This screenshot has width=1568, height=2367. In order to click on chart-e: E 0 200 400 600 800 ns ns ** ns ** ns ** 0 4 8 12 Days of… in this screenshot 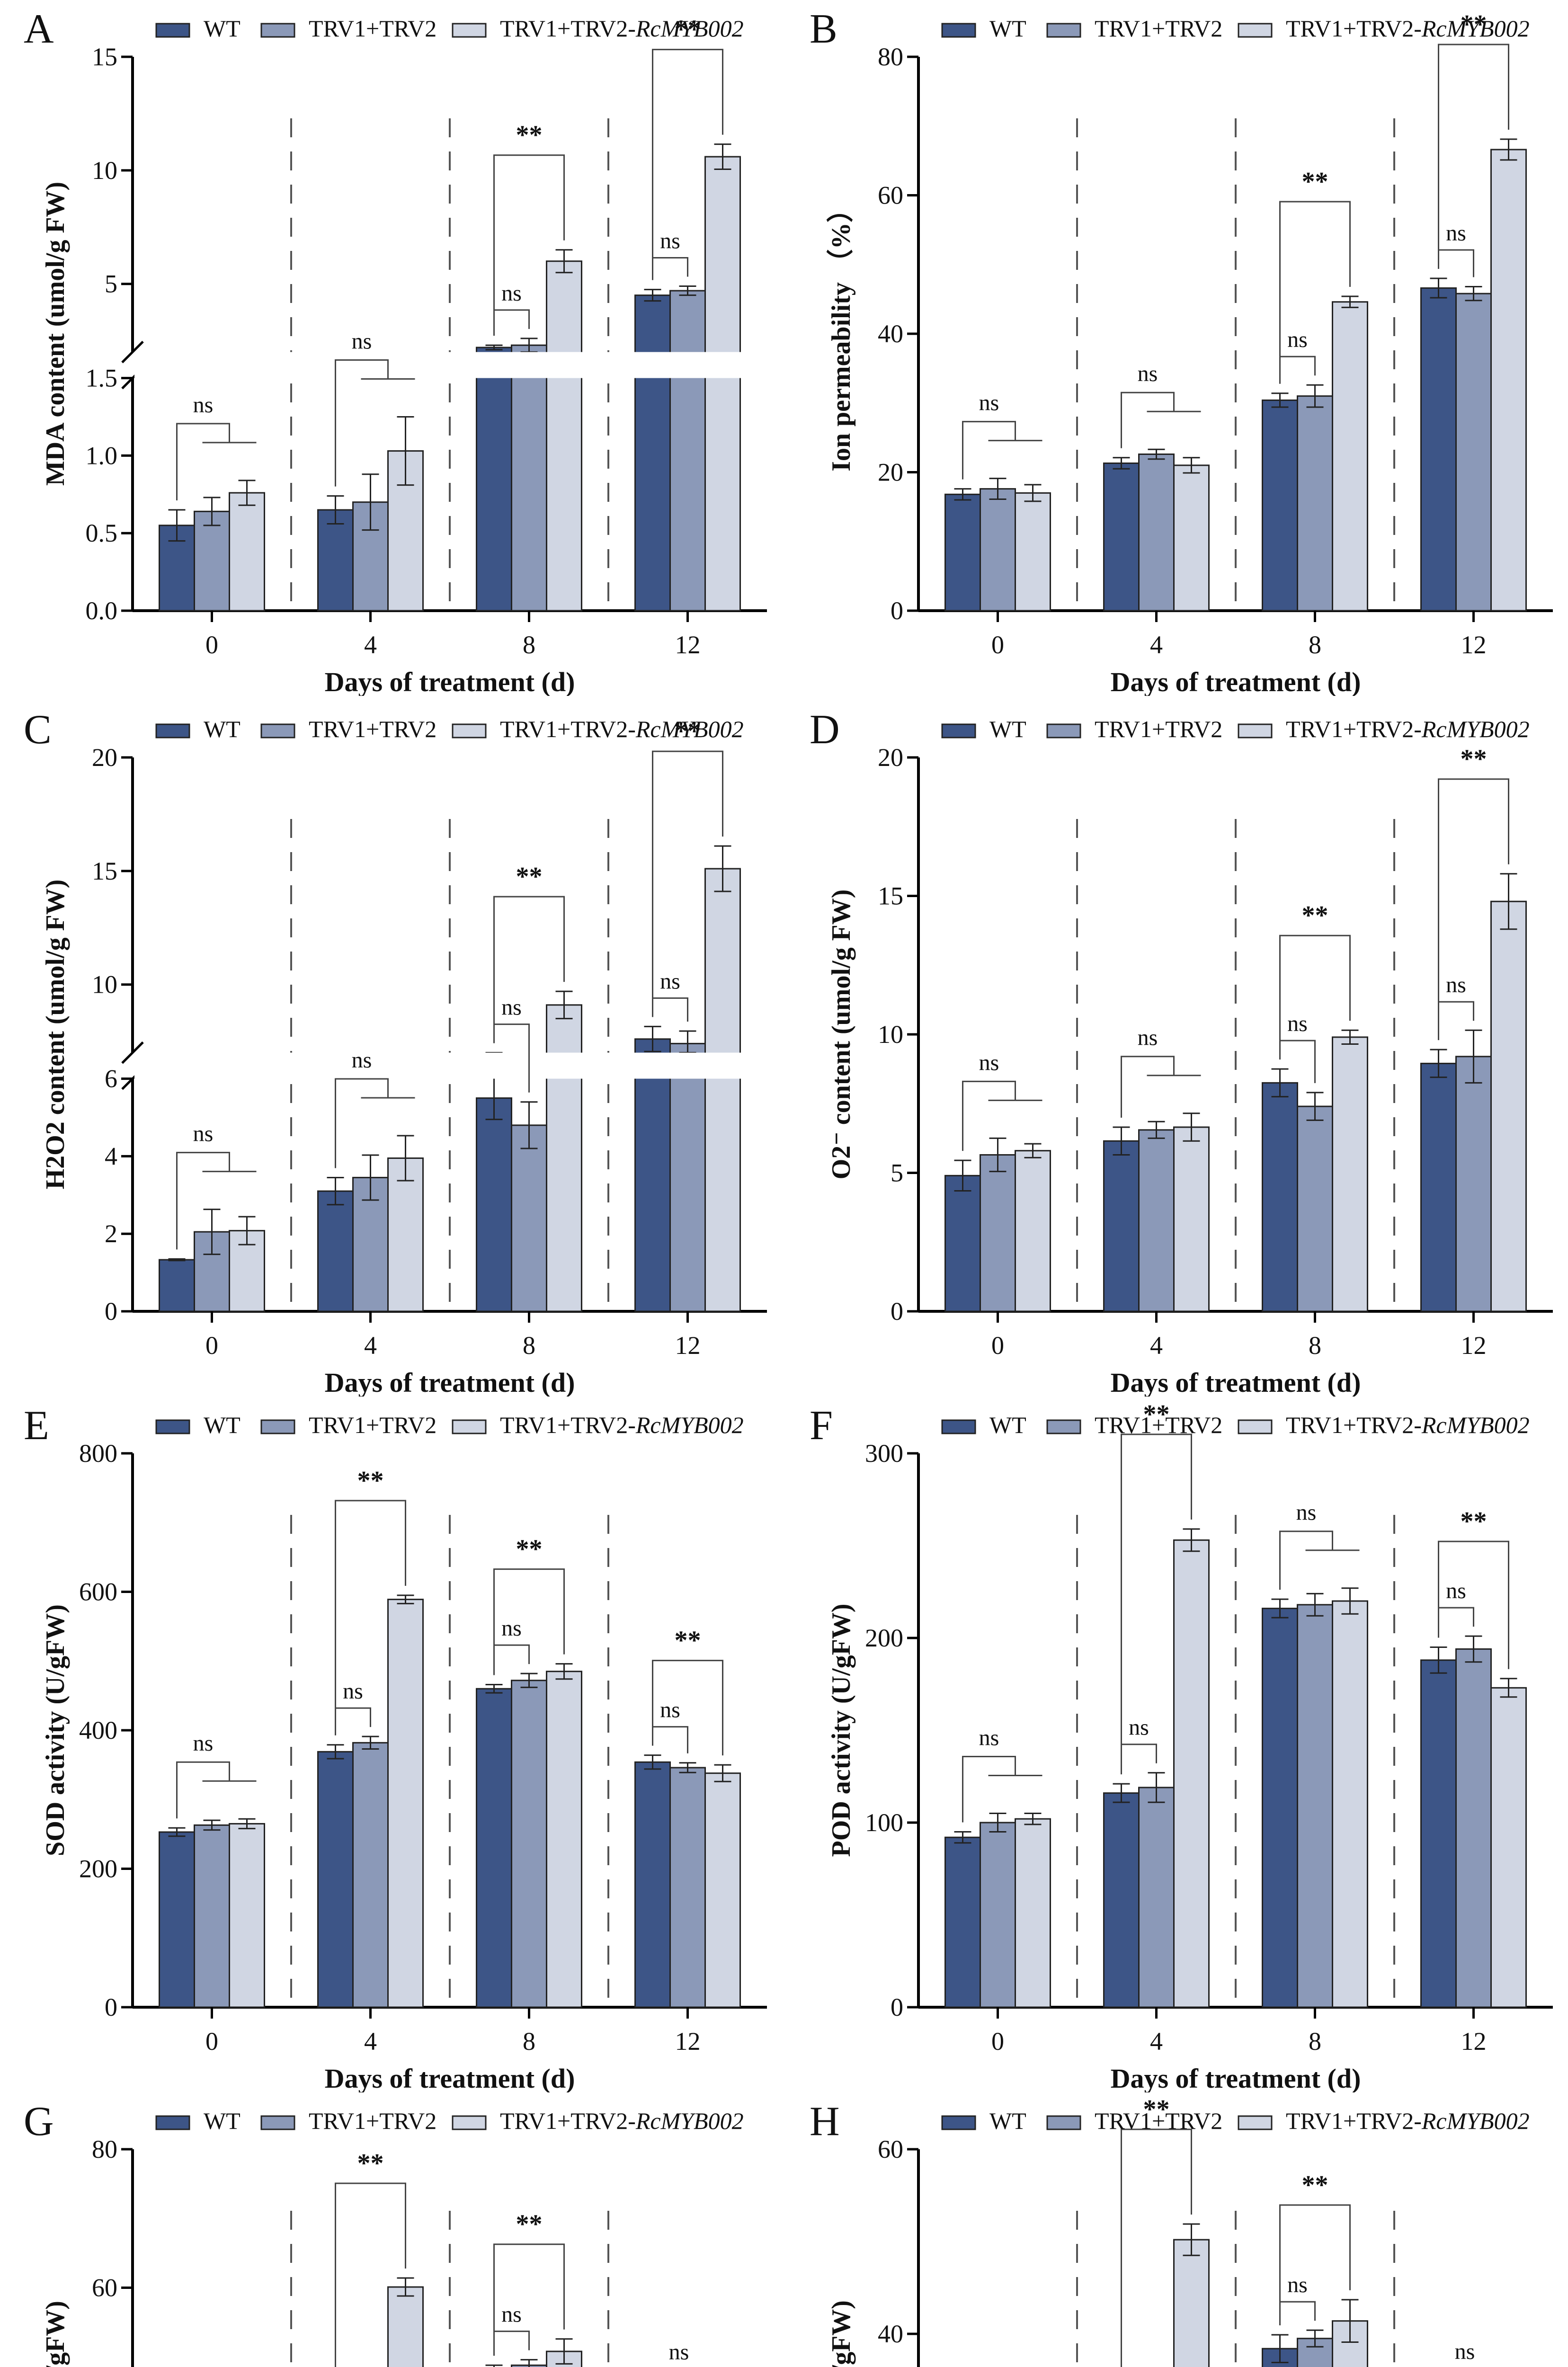, I will do `click(395, 1747)`.